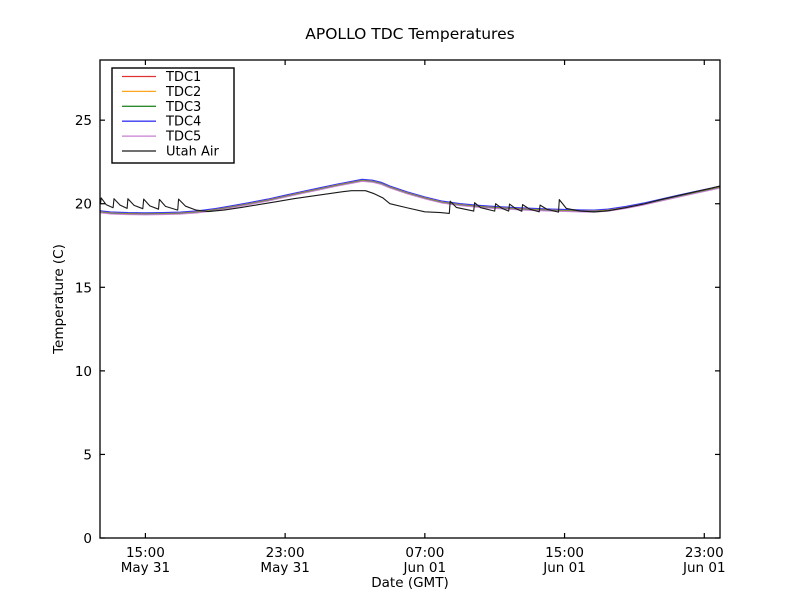  What do you see at coordinates (409, 583) in the screenshot?
I see `x-axis-label: Date (GMT)` at bounding box center [409, 583].